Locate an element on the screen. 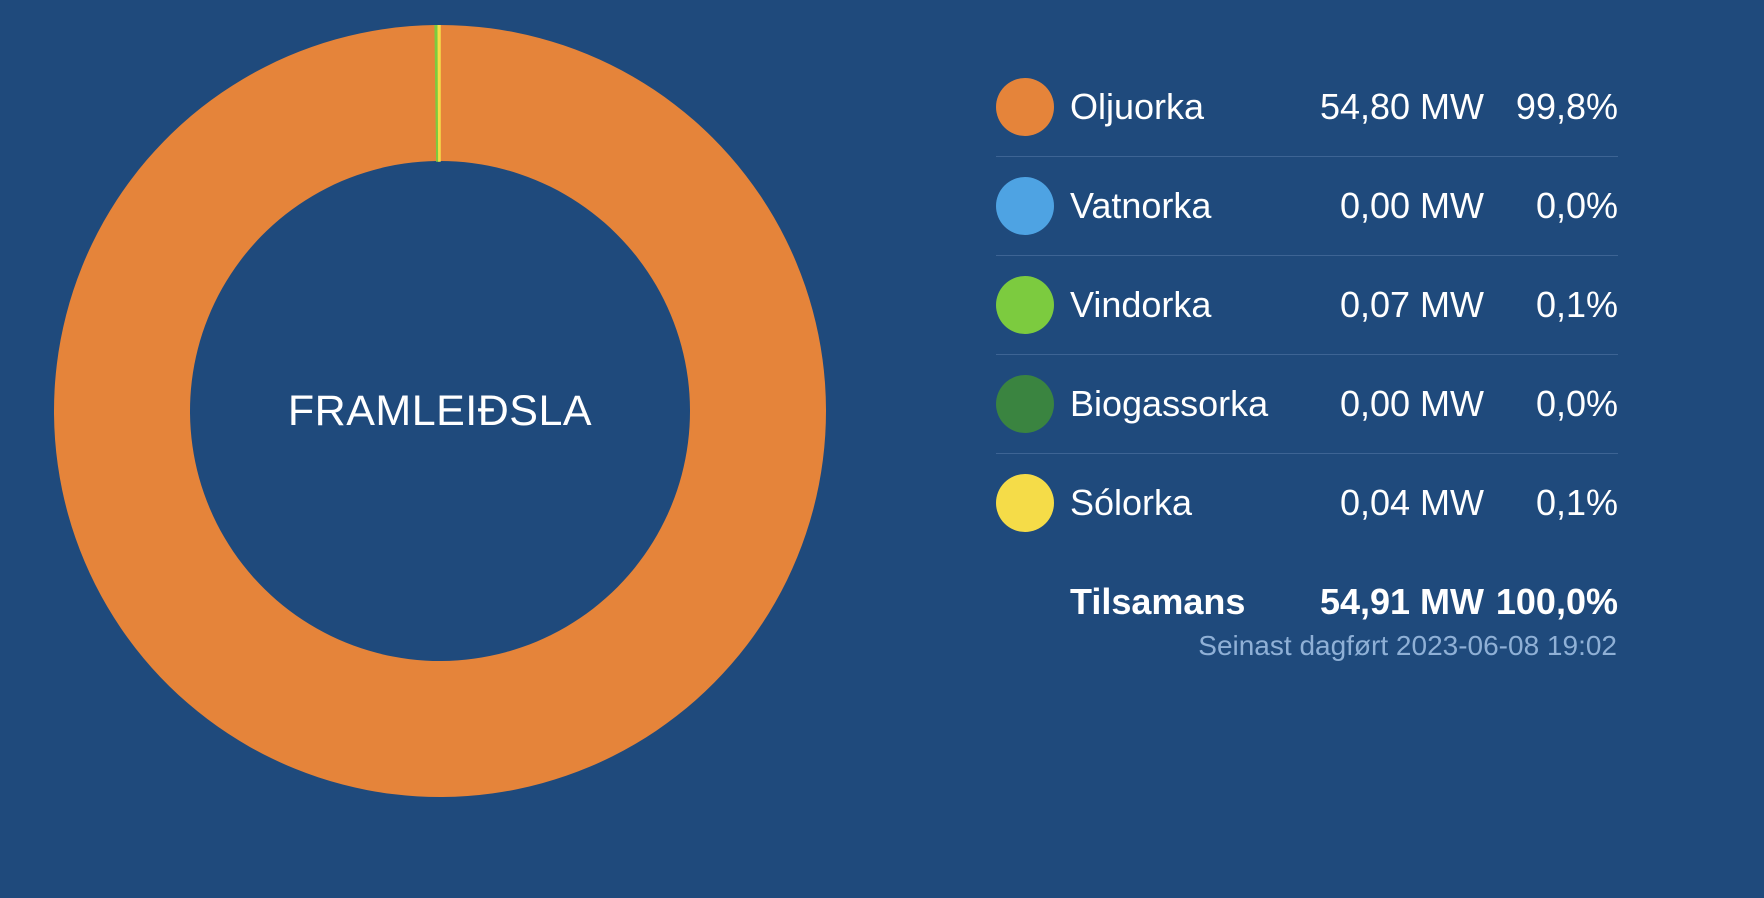 This screenshot has height=898, width=1764. total-label: Tilsamans is located at coordinates (1158, 601).